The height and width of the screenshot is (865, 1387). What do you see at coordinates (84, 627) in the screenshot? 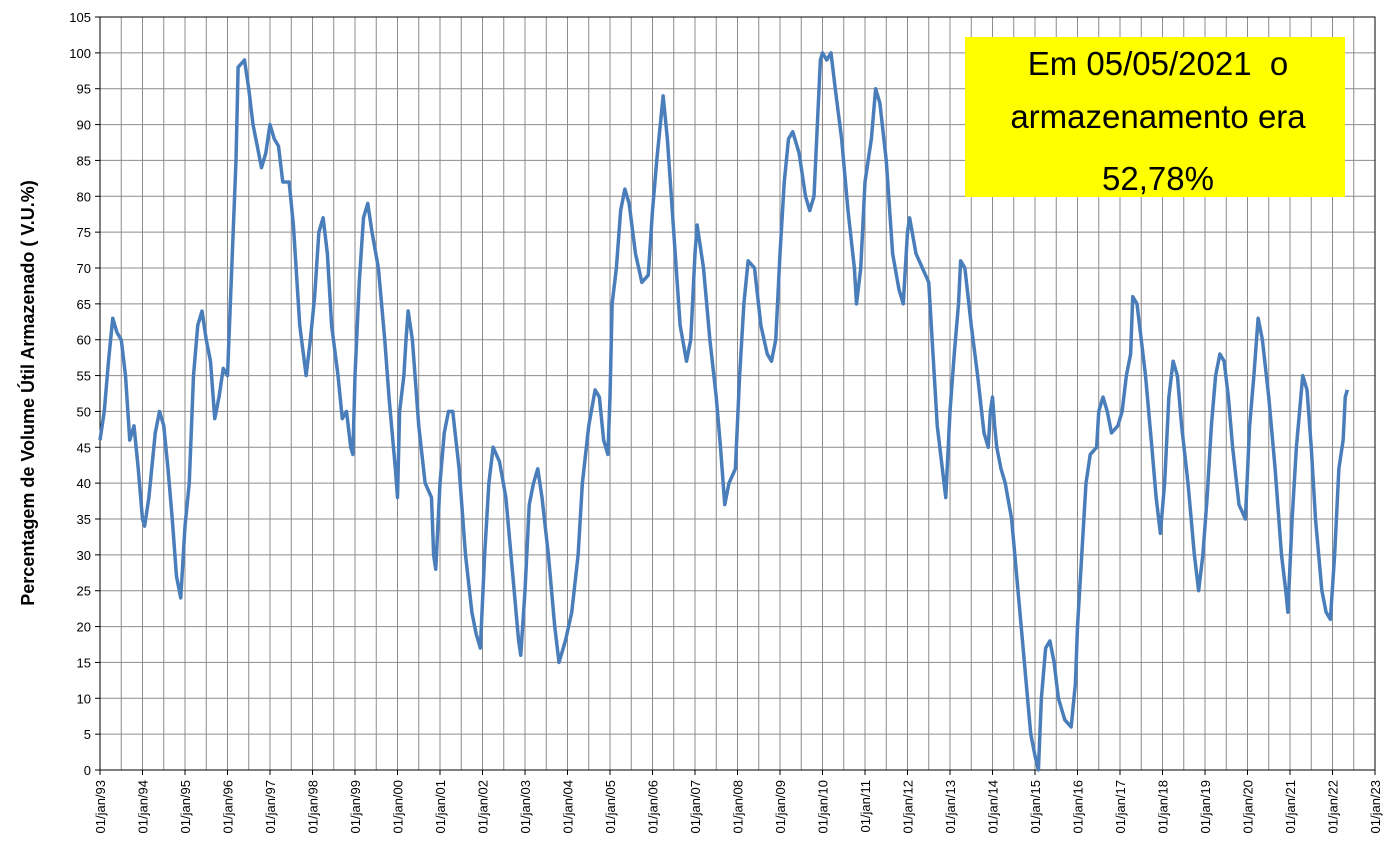
I see `y-tick-label: 20` at bounding box center [84, 627].